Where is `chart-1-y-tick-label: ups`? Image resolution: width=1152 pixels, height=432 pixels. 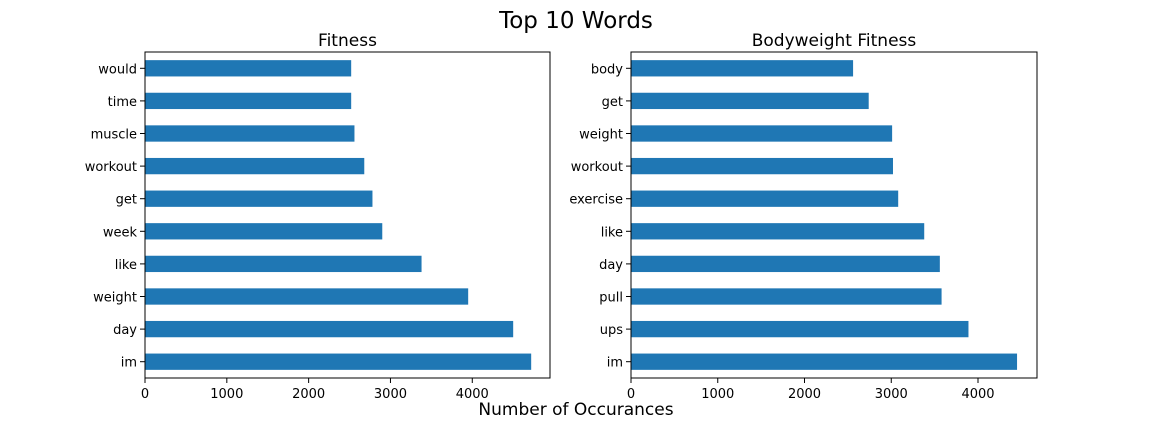 chart-1-y-tick-label: ups is located at coordinates (611, 330).